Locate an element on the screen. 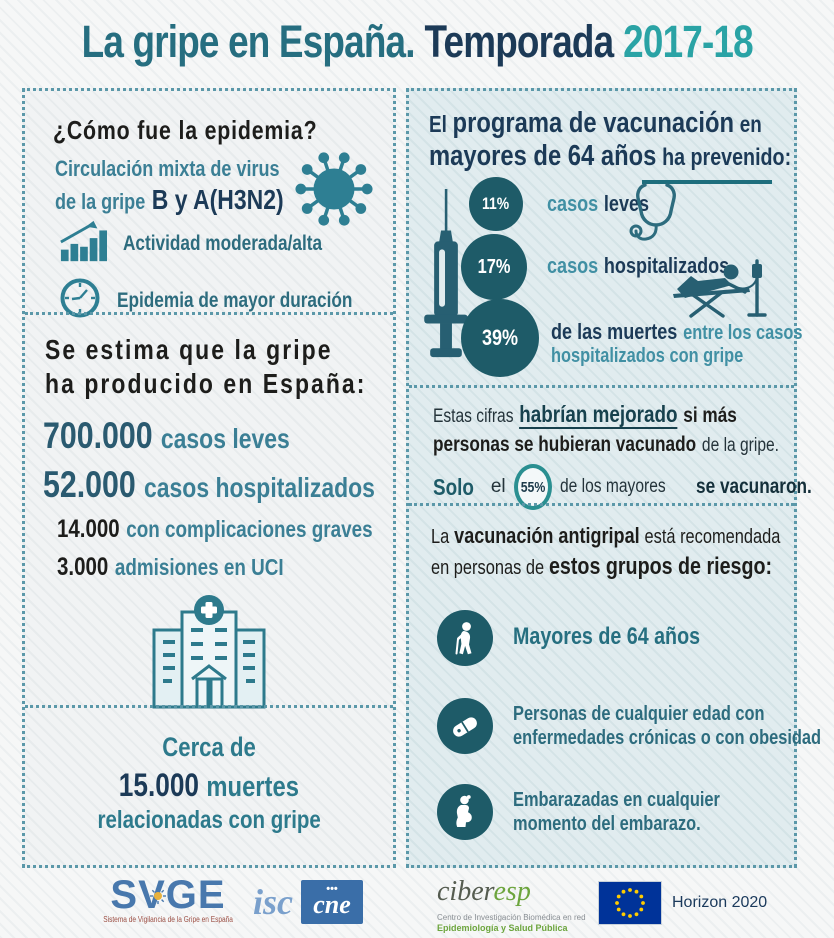 This screenshot has height=938, width=834. heading2-underlined: ha prevenido: is located at coordinates (727, 158).